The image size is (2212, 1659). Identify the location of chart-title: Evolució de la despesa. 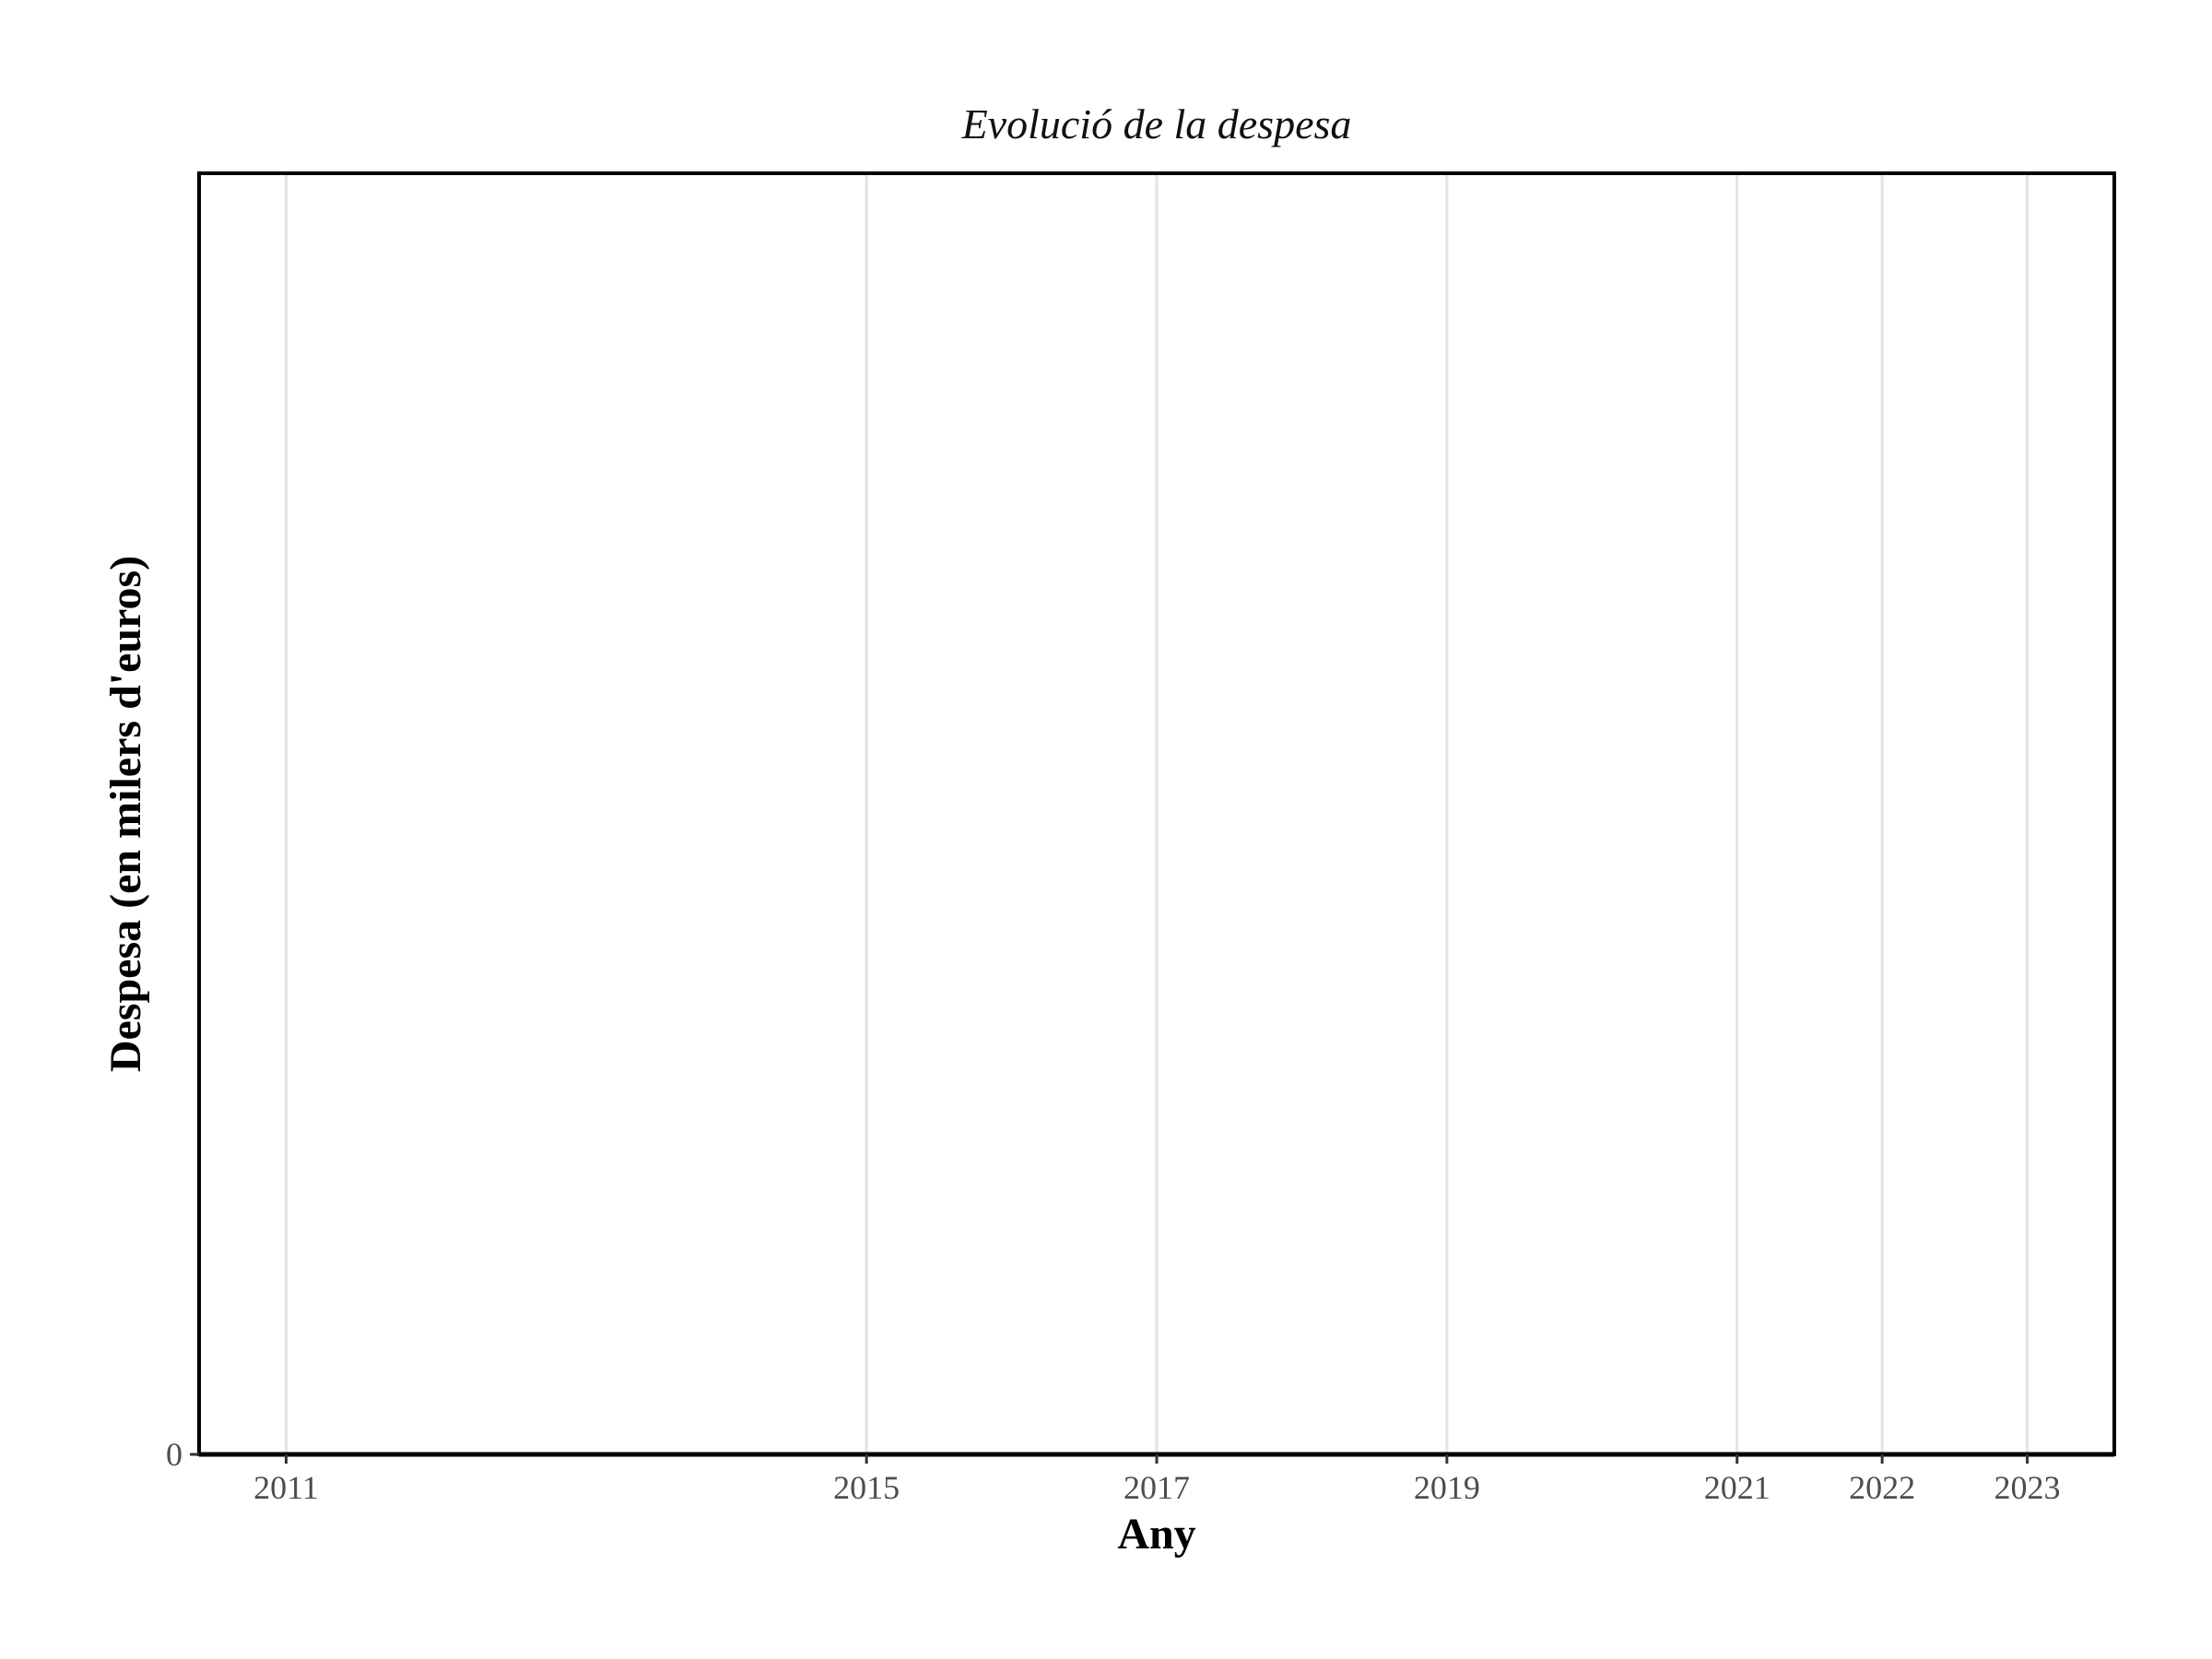
(1156, 123).